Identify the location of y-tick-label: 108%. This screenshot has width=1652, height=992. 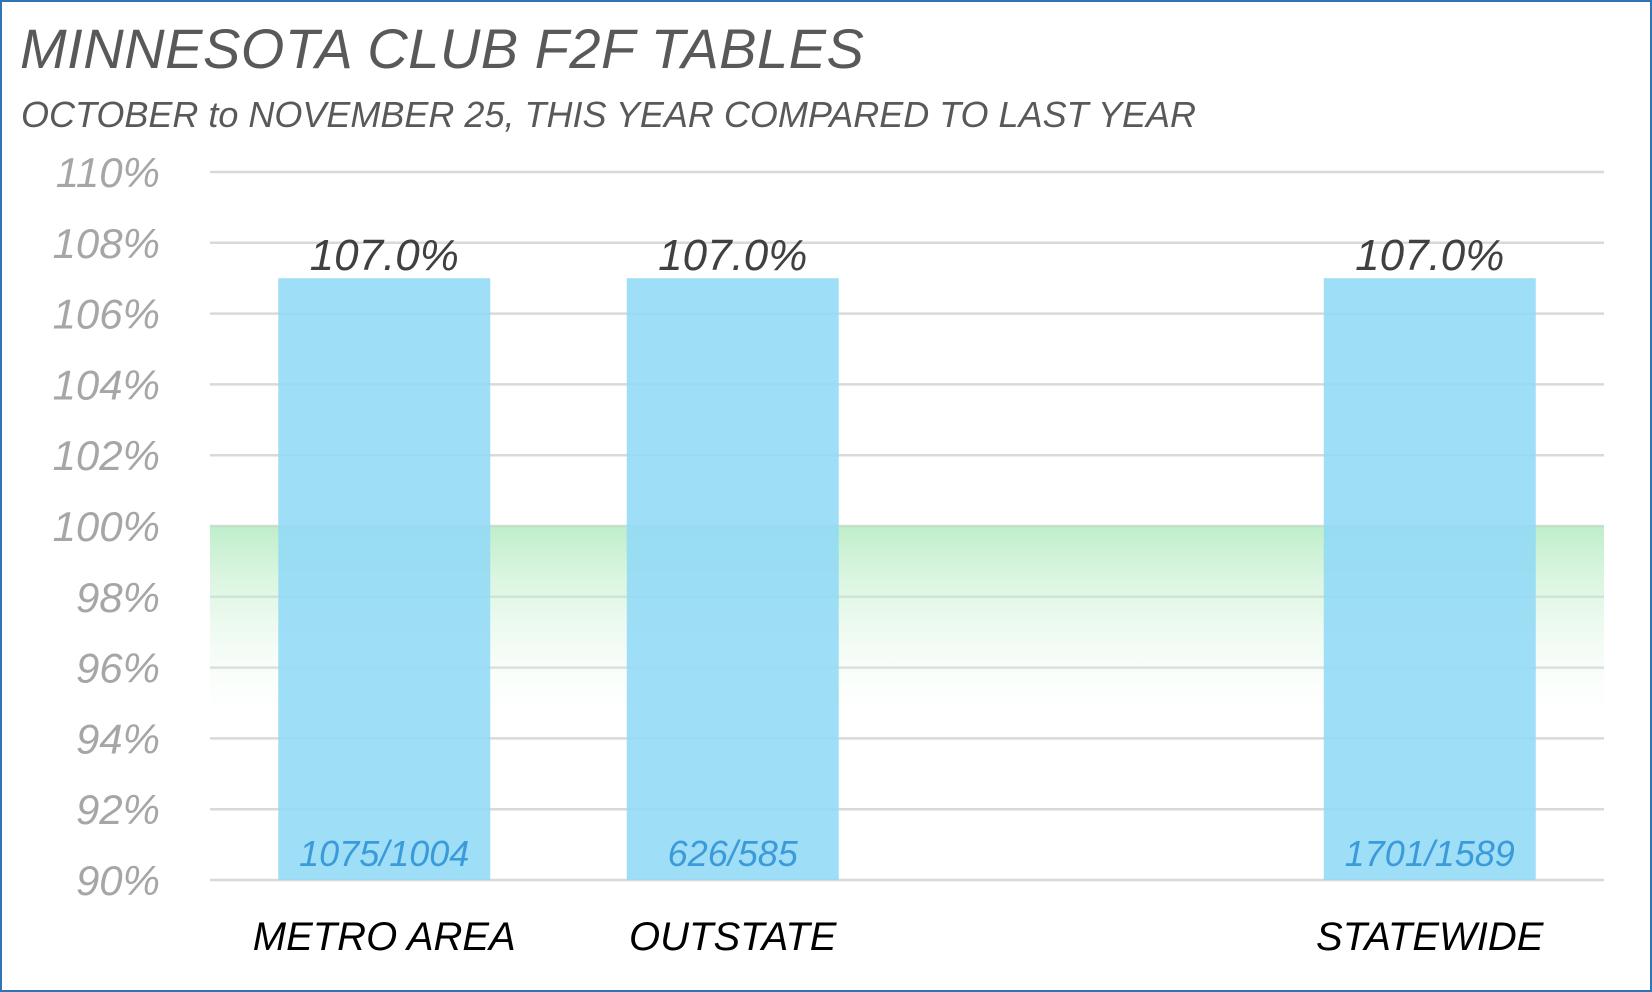
(106, 243).